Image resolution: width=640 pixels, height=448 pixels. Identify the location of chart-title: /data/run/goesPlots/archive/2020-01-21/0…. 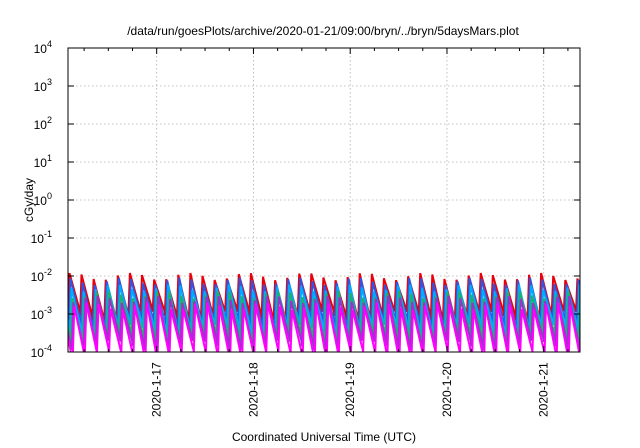
(323, 31).